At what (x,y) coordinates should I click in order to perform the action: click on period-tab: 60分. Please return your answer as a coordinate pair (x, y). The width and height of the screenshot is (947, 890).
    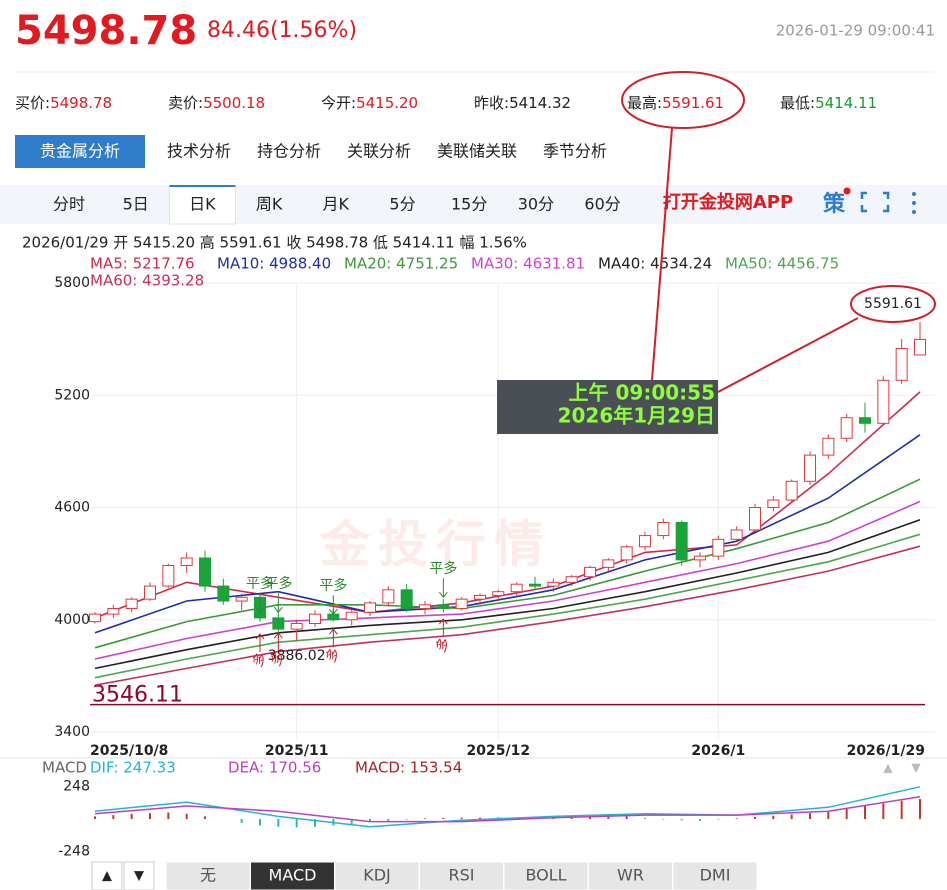
    Looking at the image, I should click on (602, 204).